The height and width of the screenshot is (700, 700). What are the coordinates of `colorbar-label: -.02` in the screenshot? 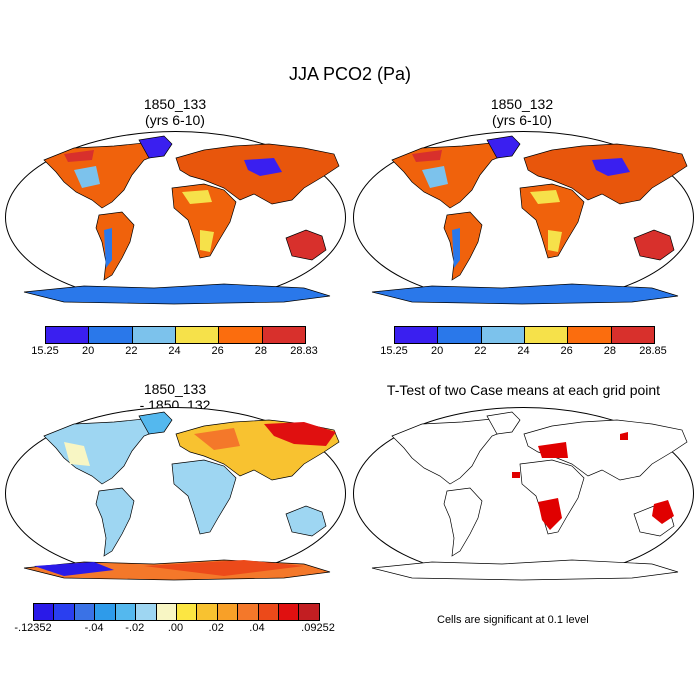 It's located at (135, 628).